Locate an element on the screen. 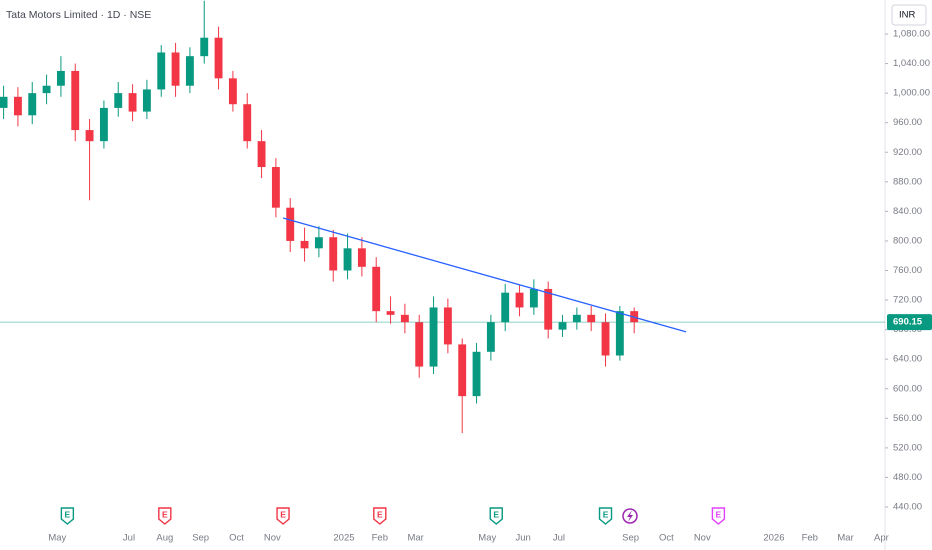 This screenshot has height=550, width=932. y-tick-label: 1,080.00 is located at coordinates (911, 34).